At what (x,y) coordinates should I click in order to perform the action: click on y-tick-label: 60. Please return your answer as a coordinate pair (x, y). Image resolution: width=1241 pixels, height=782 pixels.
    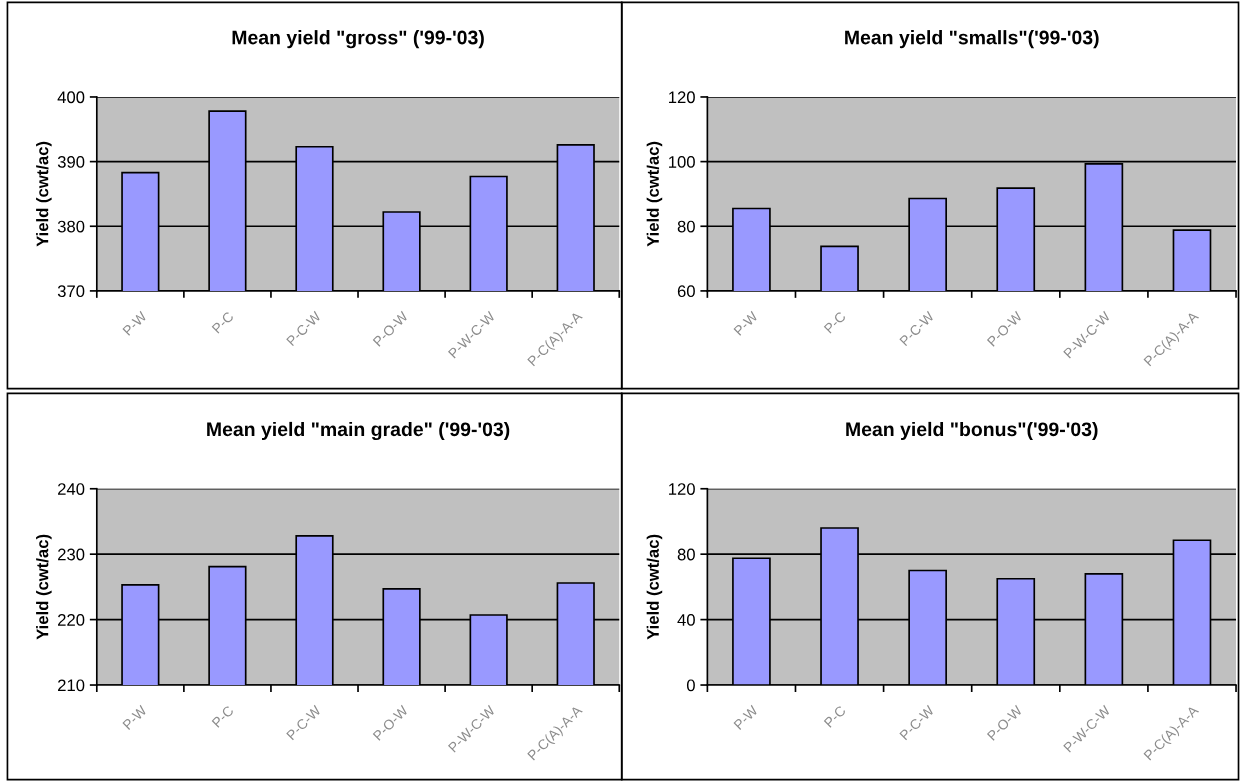
    Looking at the image, I should click on (686, 291).